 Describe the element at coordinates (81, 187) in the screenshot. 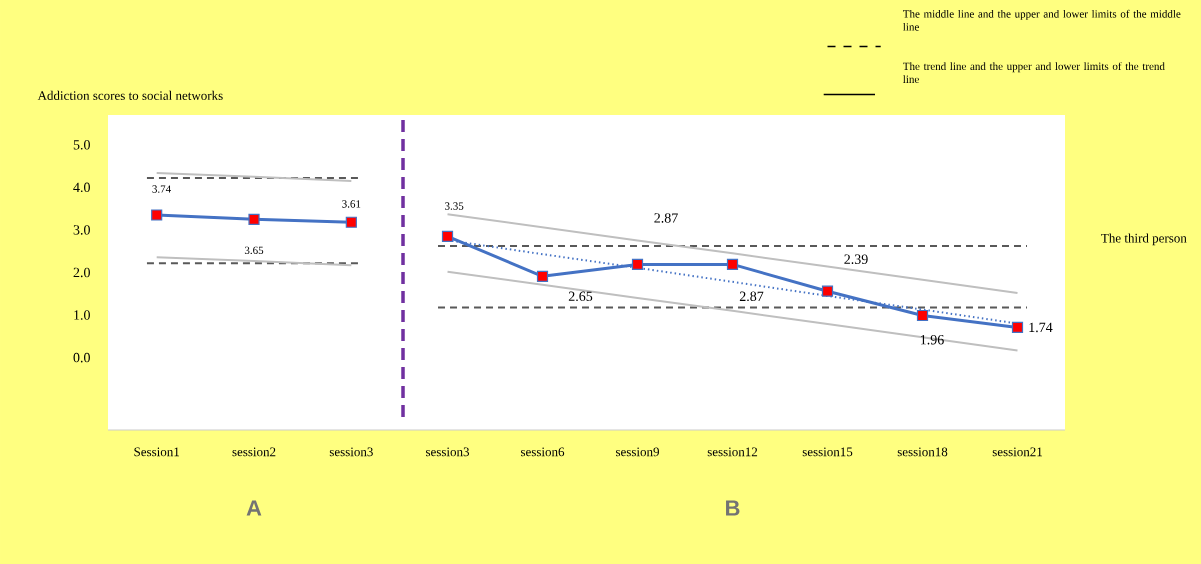

I see `y-tick-label: 4.0` at that location.